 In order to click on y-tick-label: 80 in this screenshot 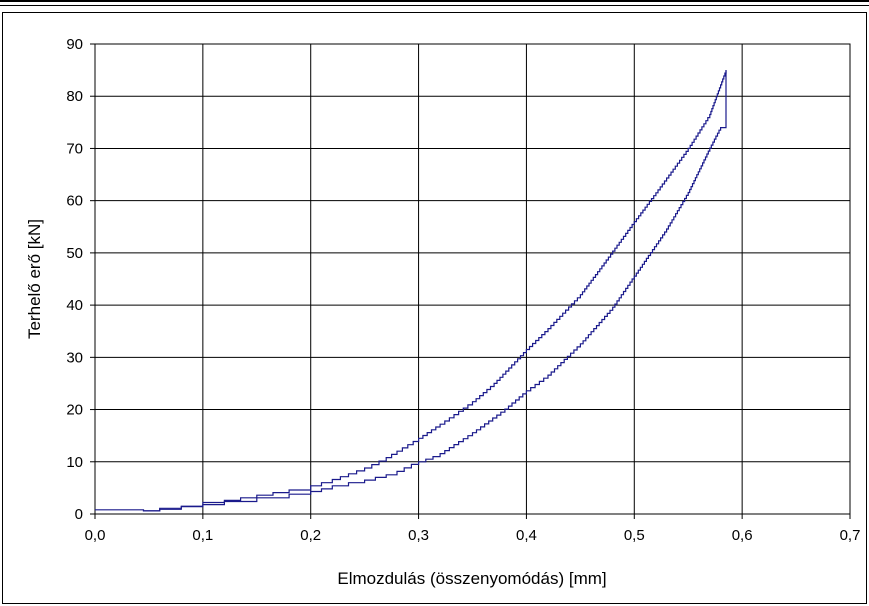, I will do `click(74, 96)`.